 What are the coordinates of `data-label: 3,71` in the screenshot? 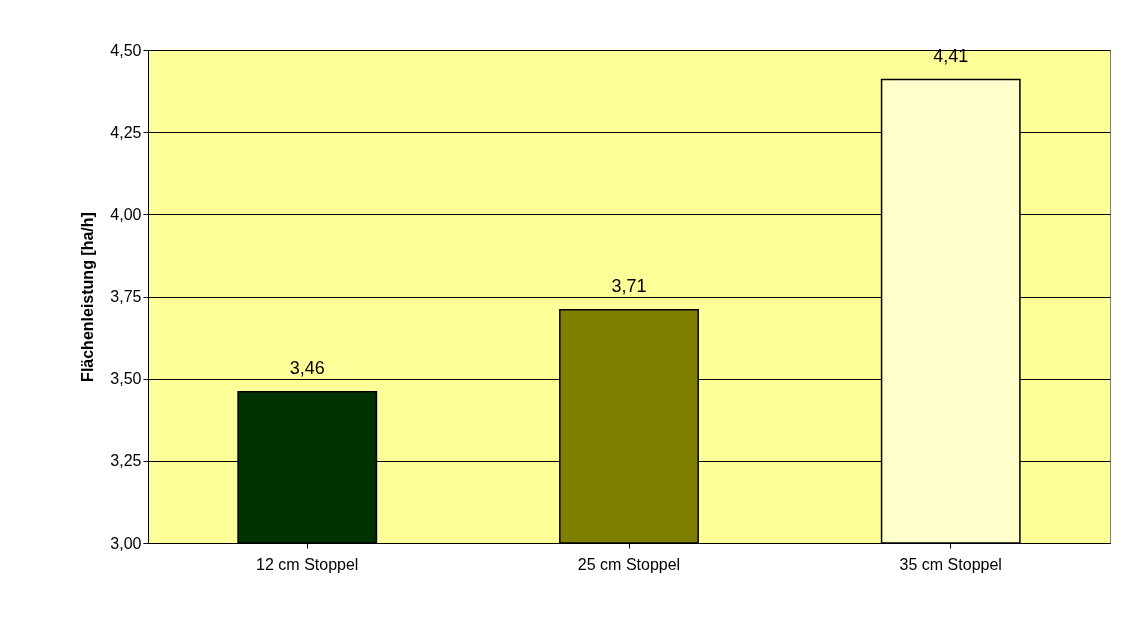 It's located at (629, 285).